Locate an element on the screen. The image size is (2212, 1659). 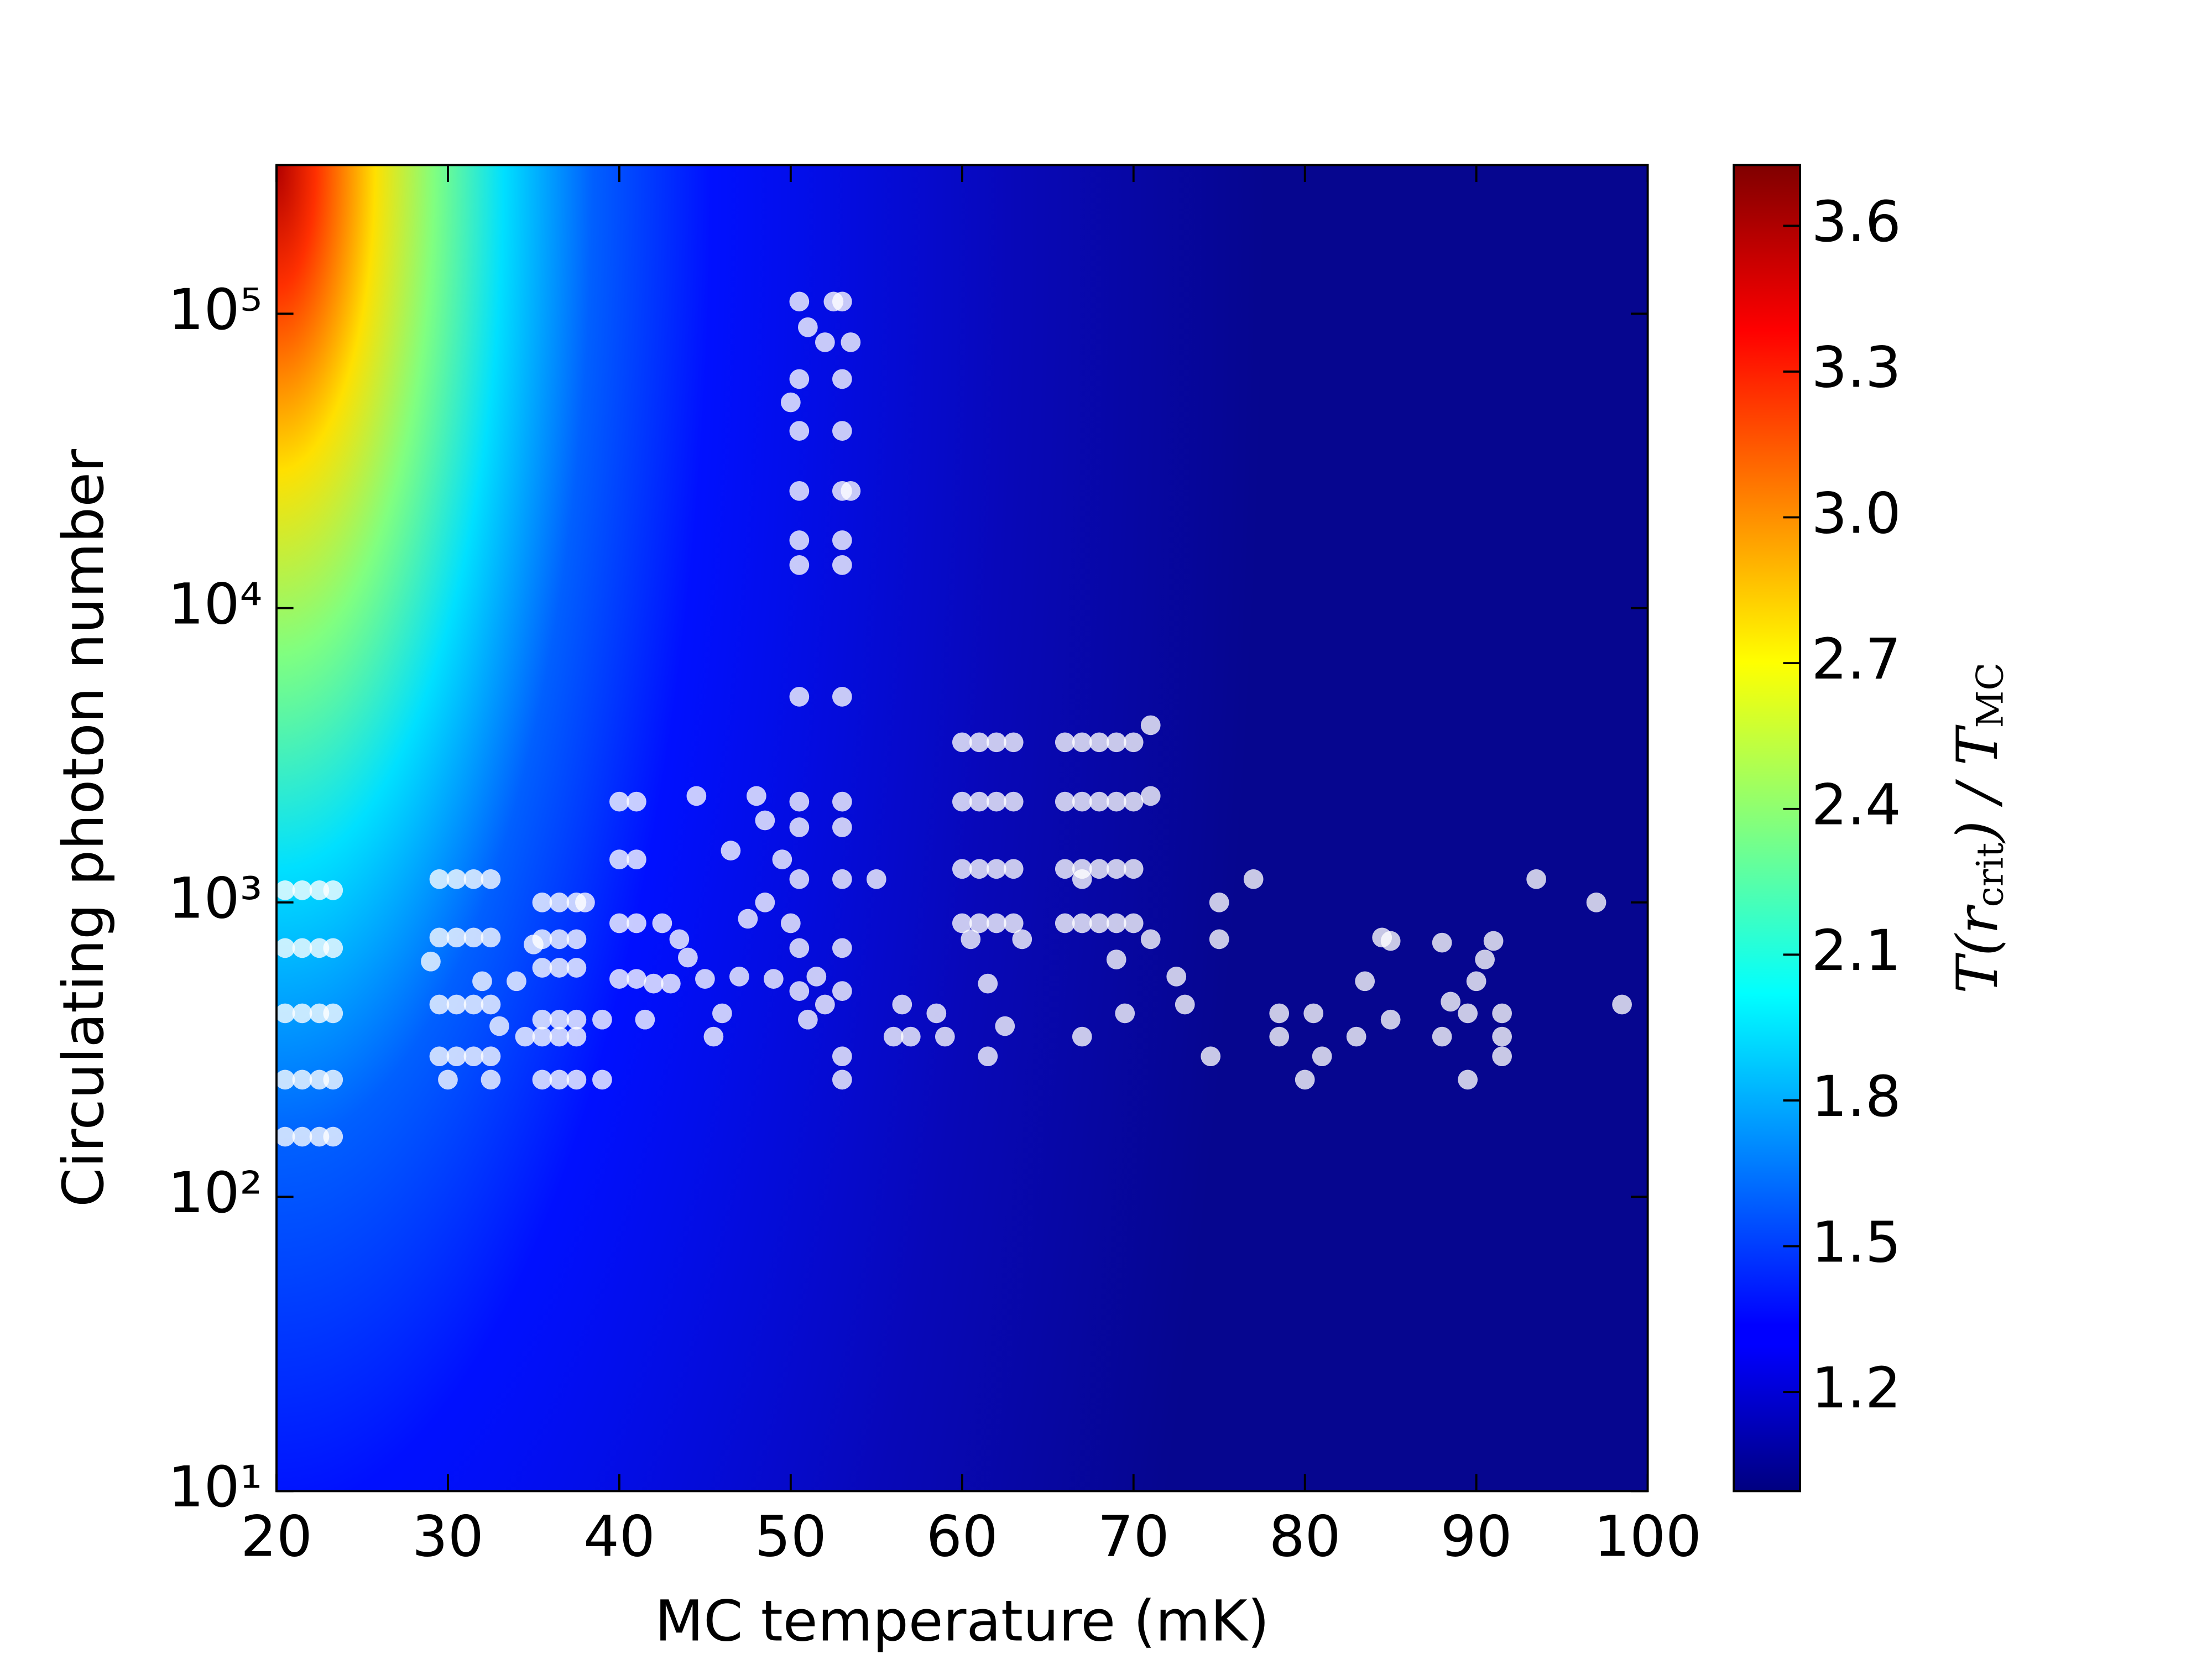
x-tick-label: 30 is located at coordinates (448, 1537).